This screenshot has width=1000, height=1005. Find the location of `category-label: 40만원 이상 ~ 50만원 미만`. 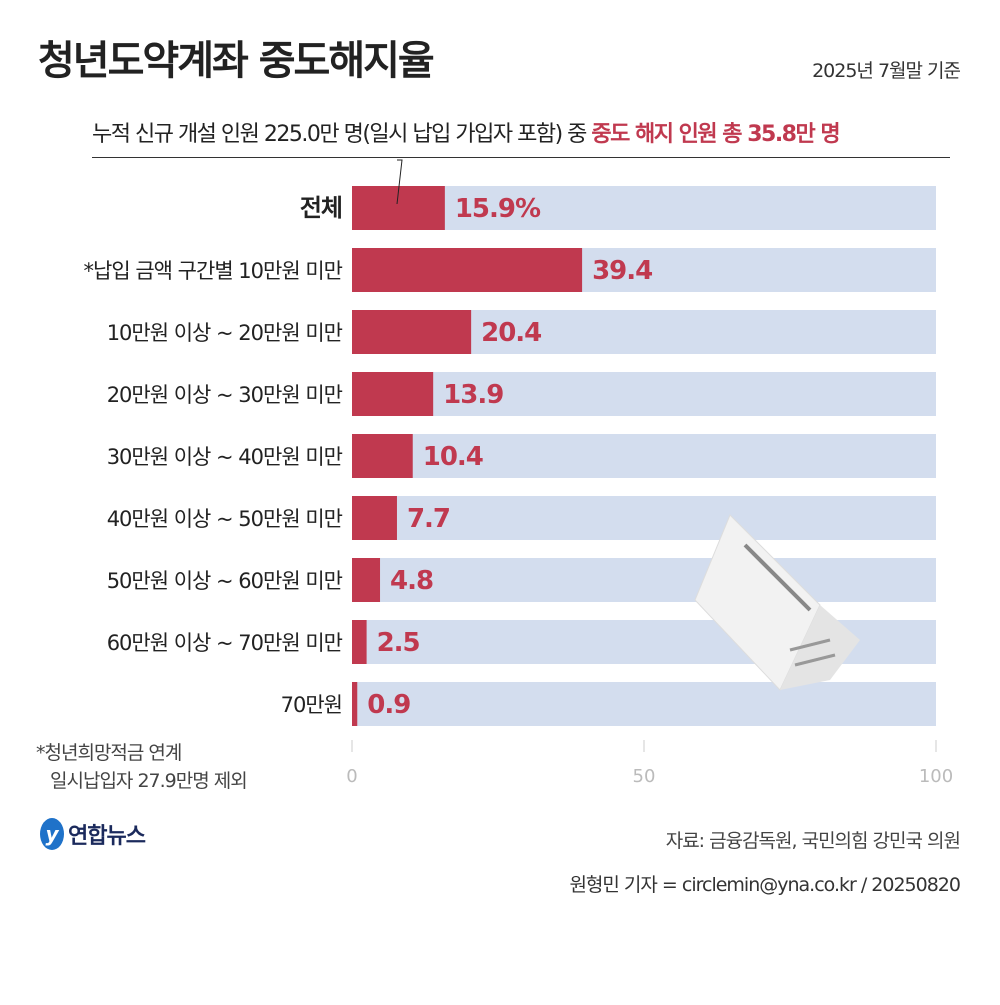

category-label: 40만원 이상 ~ 50만원 미만 is located at coordinates (225, 519).